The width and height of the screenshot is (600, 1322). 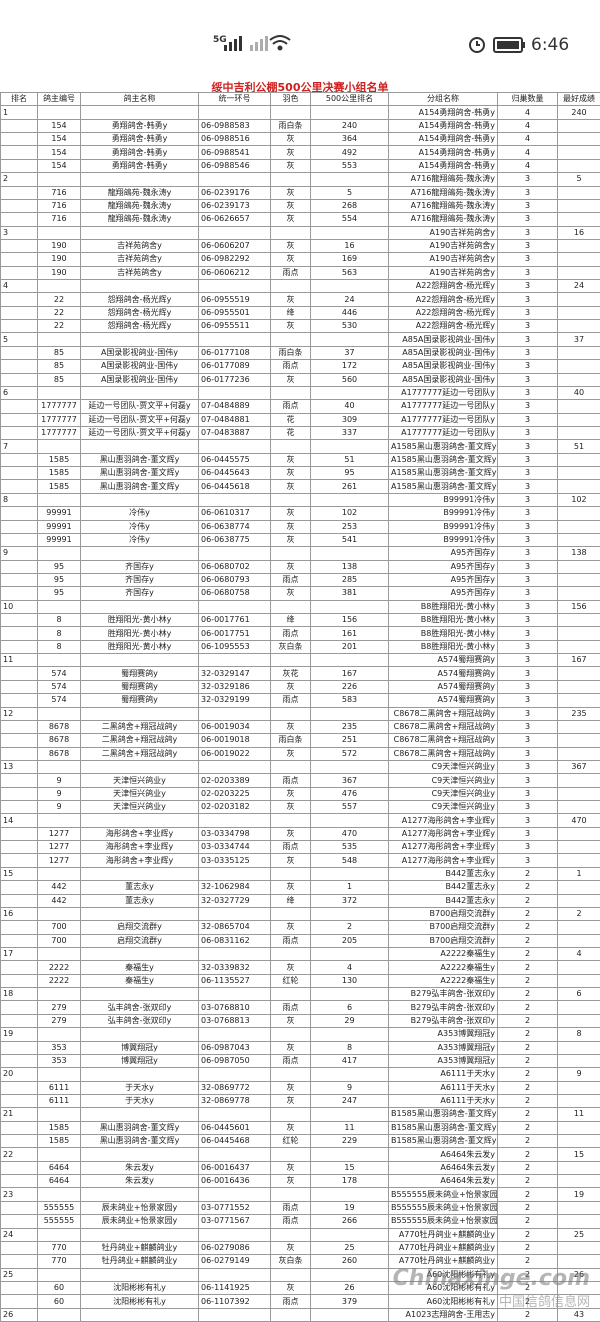 What do you see at coordinates (140, 833) in the screenshot?
I see `owner-name: 海彤鸽舍+李业辉y` at bounding box center [140, 833].